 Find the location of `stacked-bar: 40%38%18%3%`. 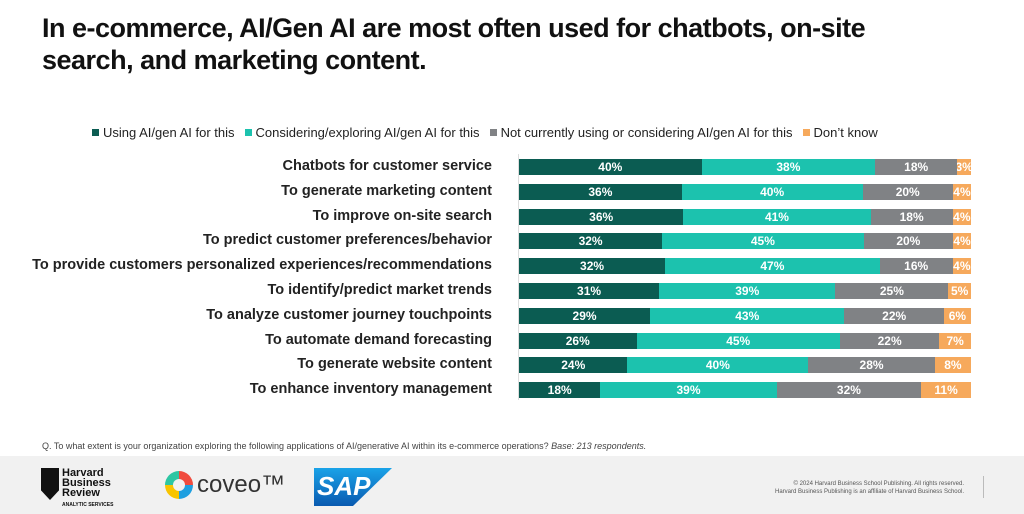

stacked-bar: 40%38%18%3% is located at coordinates (745, 167).